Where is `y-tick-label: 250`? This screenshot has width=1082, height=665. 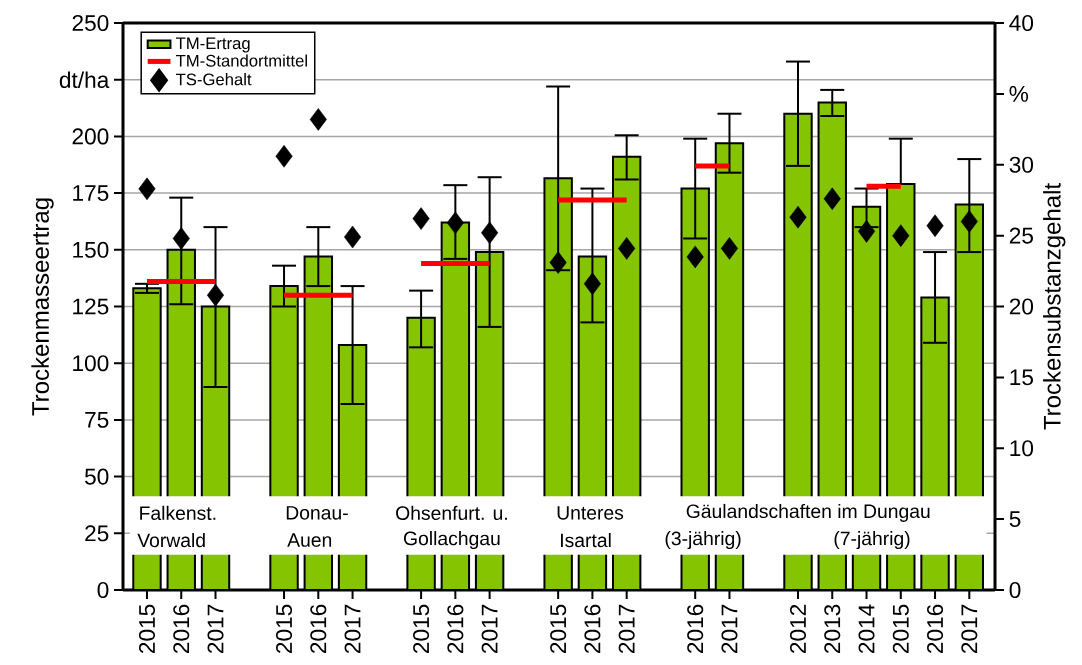
y-tick-label: 250 is located at coordinates (90, 23).